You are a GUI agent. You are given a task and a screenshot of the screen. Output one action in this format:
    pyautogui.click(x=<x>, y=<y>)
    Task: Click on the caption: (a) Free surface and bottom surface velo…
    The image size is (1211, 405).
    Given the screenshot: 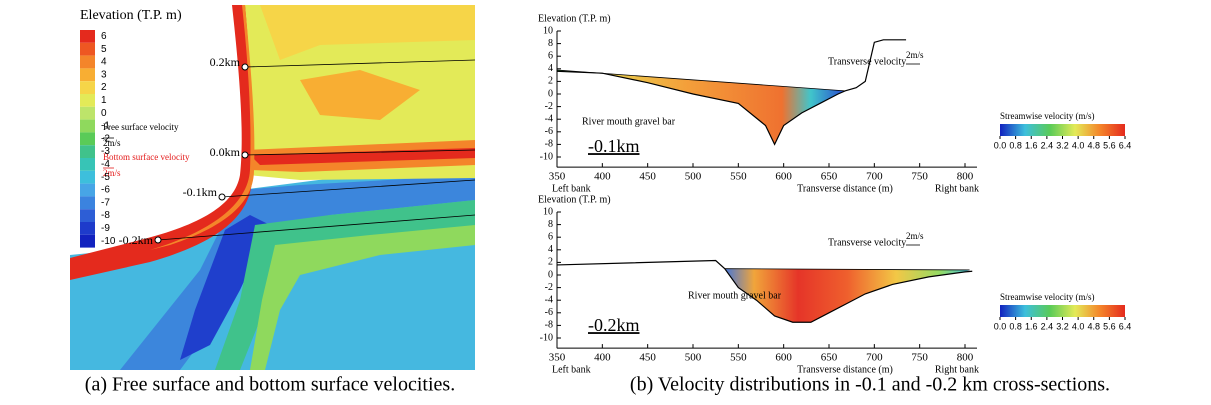 What is the action you would take?
    pyautogui.click(x=270, y=385)
    